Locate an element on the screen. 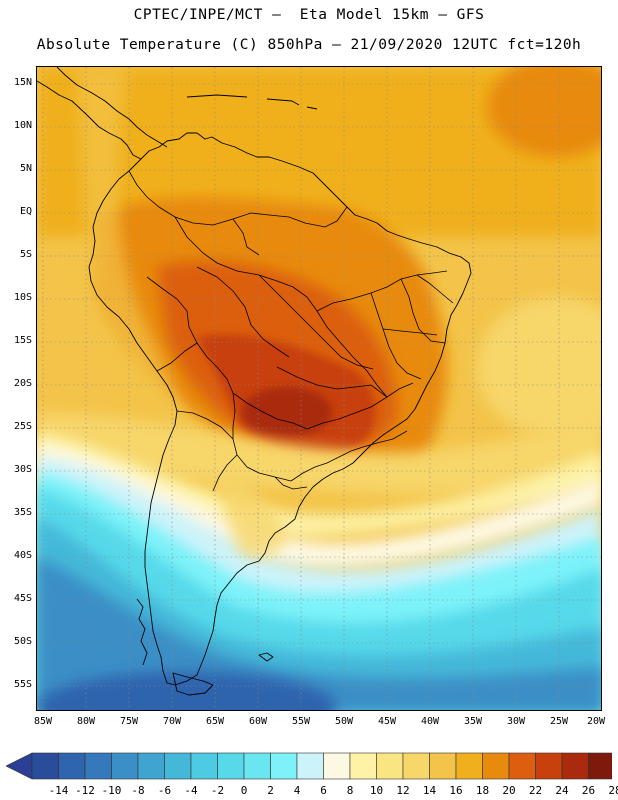 This screenshot has width=618, height=800. lon-label-85w: 85W is located at coordinates (43, 721).